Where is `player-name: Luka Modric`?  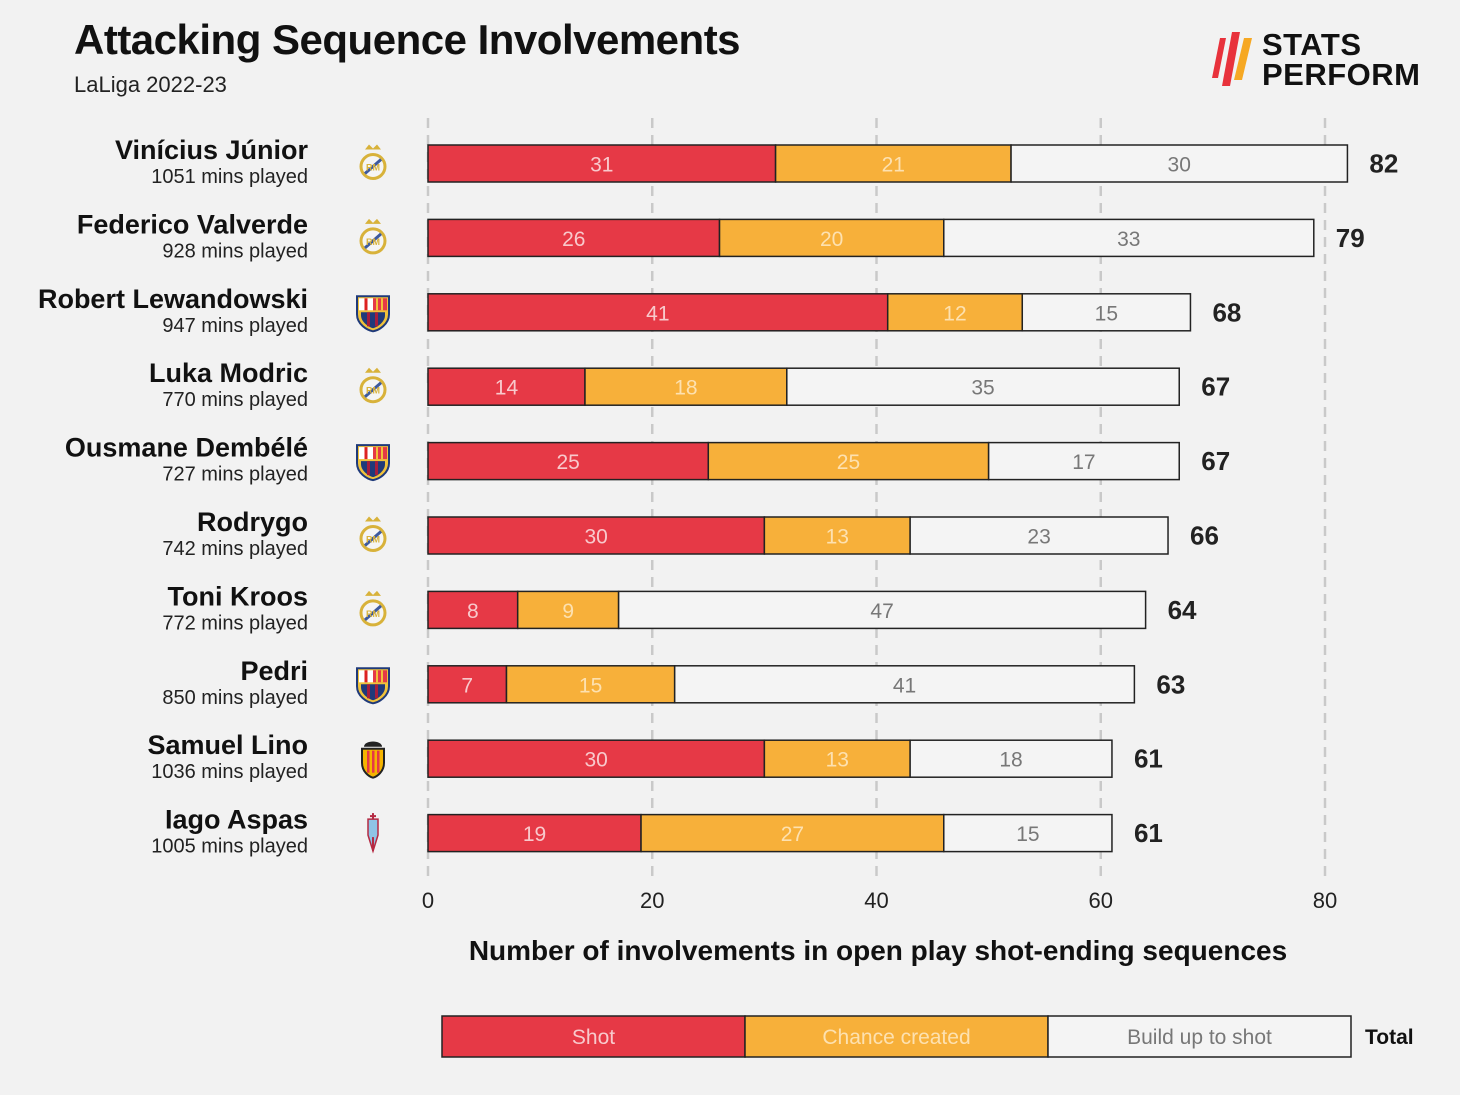
player-name: Luka Modric is located at coordinates (228, 373).